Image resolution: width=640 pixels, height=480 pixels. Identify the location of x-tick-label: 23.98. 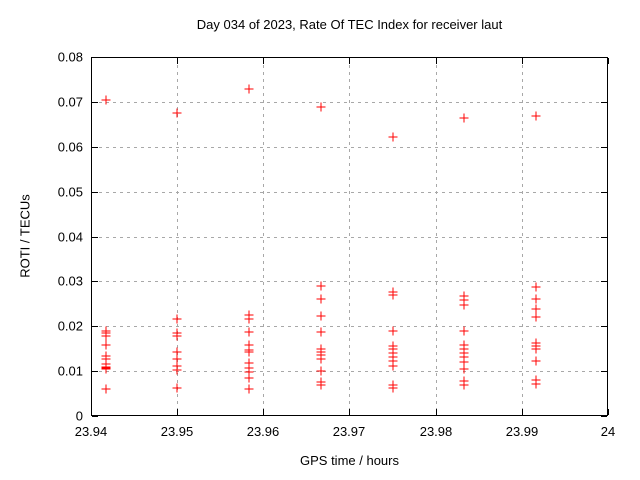
(436, 431).